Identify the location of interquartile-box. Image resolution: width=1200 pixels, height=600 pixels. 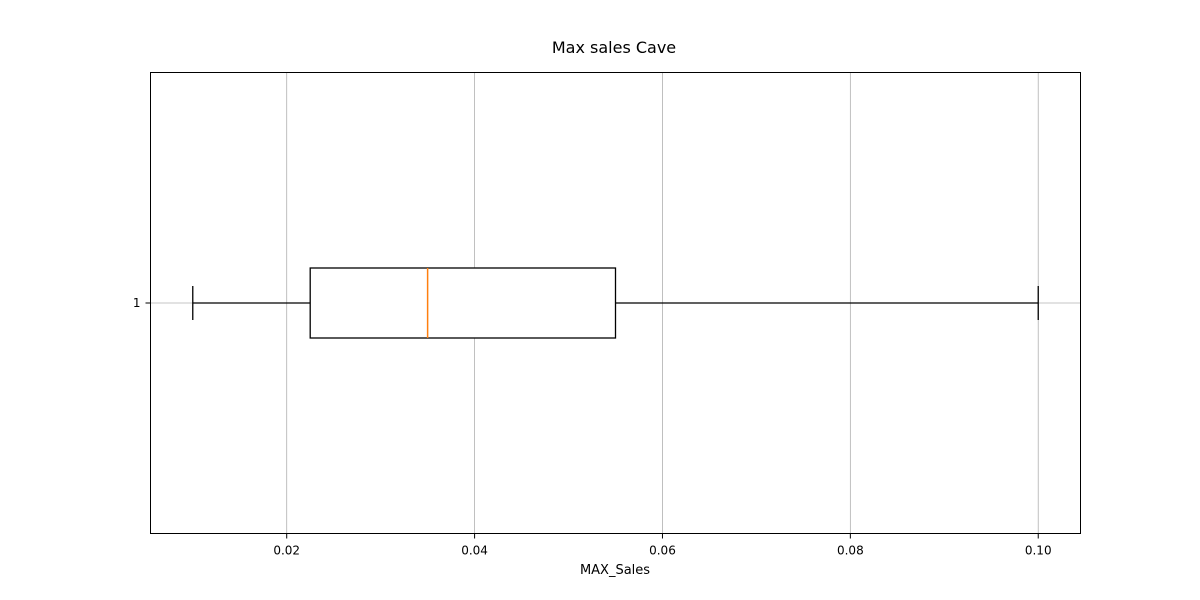
(463, 303).